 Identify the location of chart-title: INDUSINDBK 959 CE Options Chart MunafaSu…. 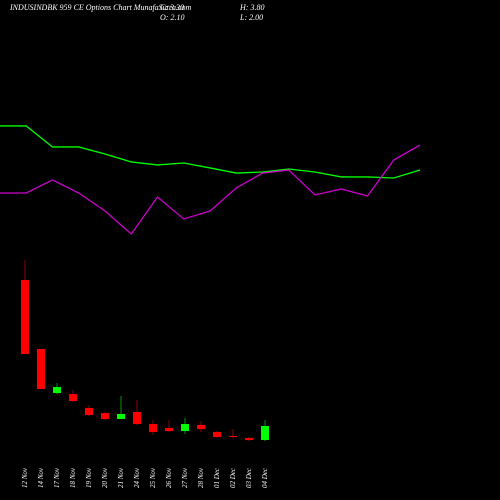
(100, 7).